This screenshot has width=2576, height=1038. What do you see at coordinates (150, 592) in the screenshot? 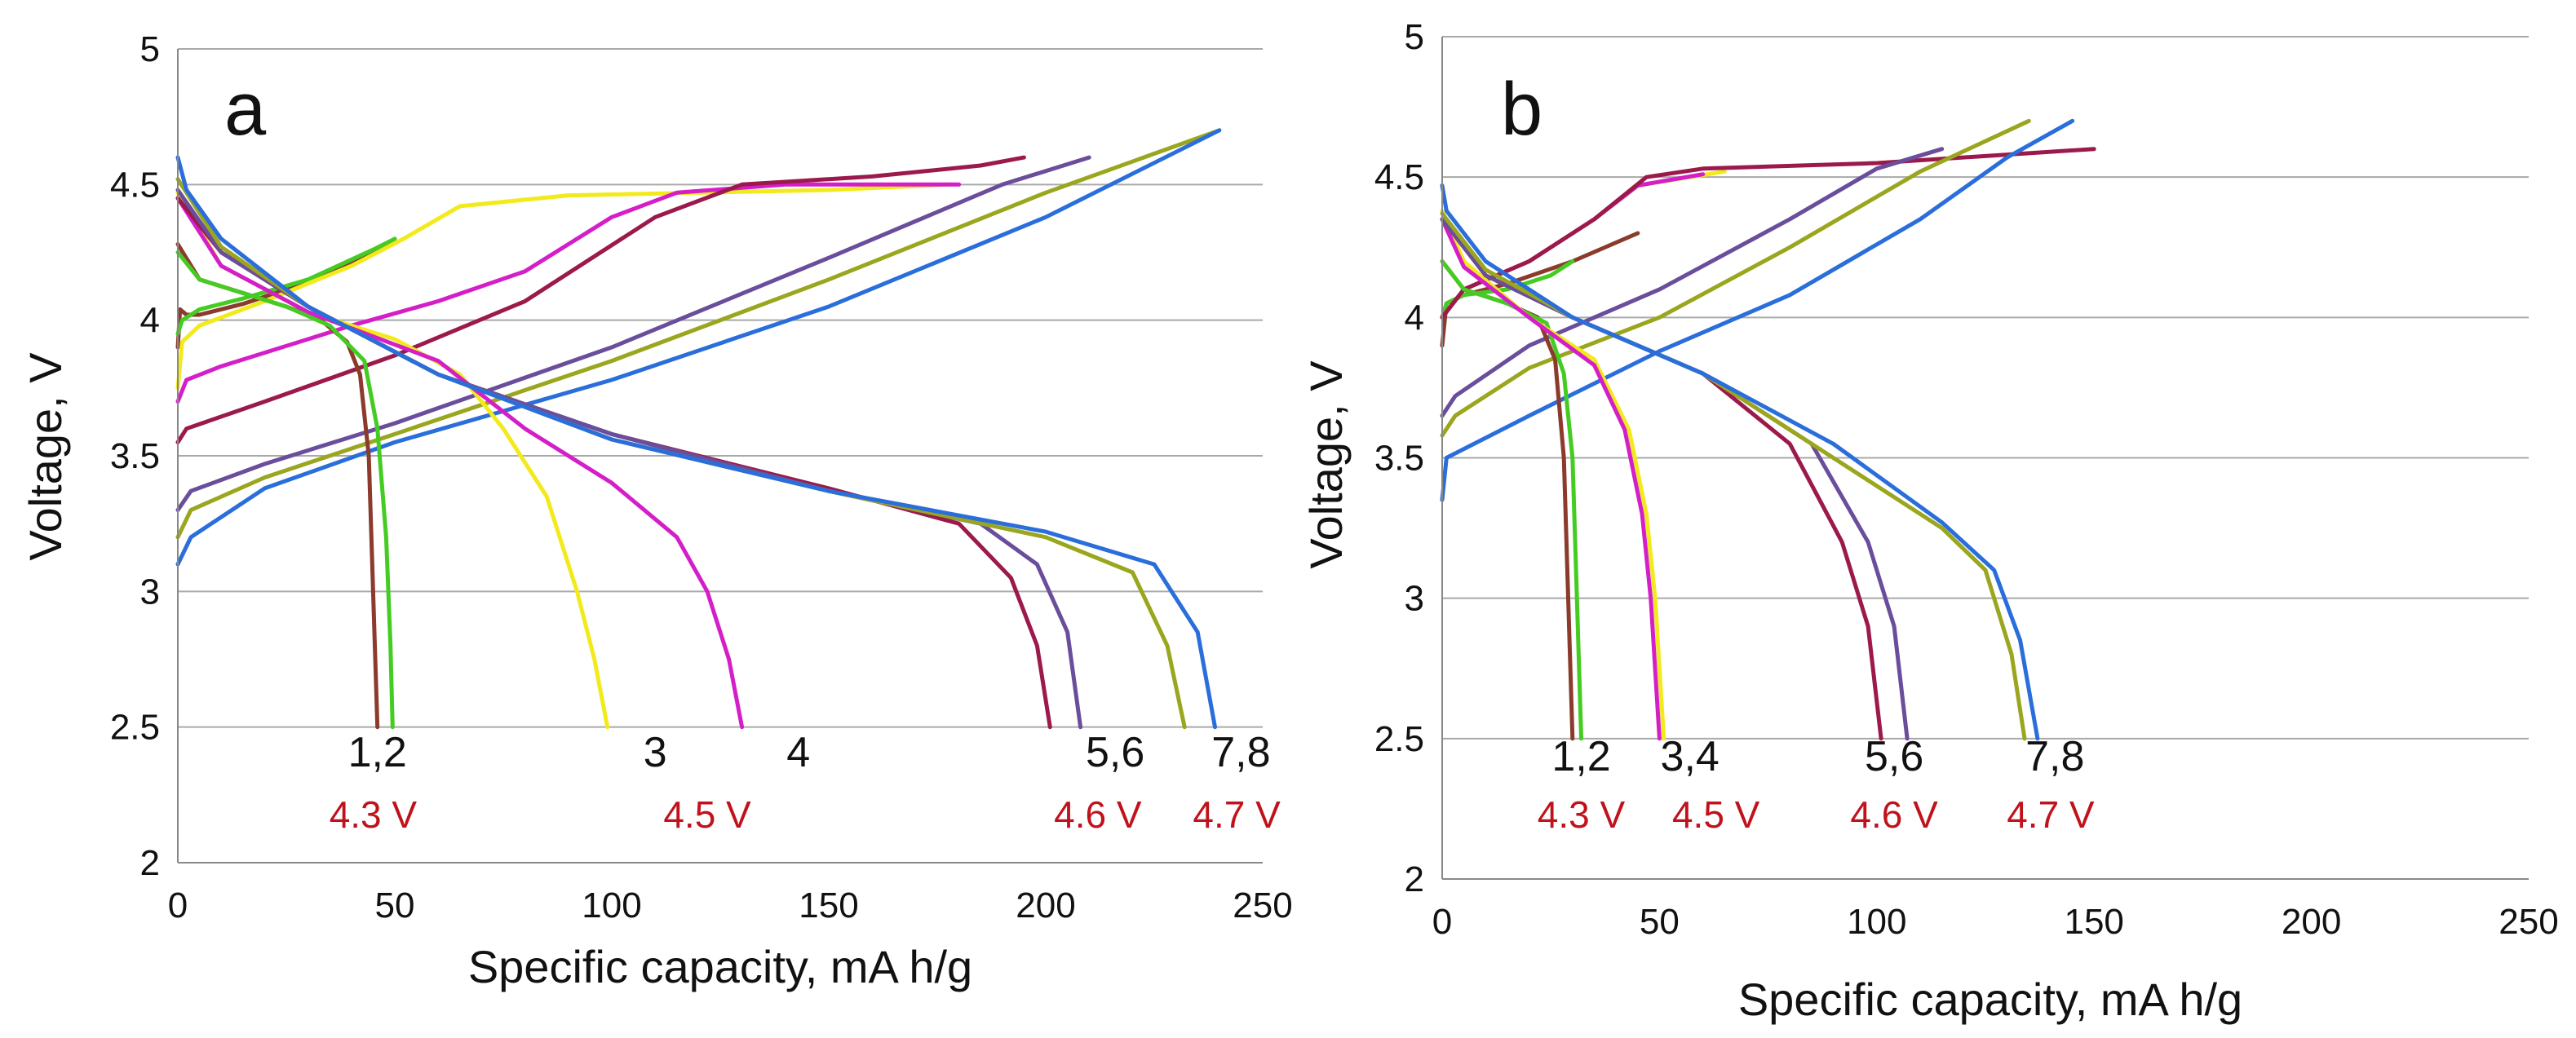
I see `panel-a-y-tick-label: 3` at bounding box center [150, 592].